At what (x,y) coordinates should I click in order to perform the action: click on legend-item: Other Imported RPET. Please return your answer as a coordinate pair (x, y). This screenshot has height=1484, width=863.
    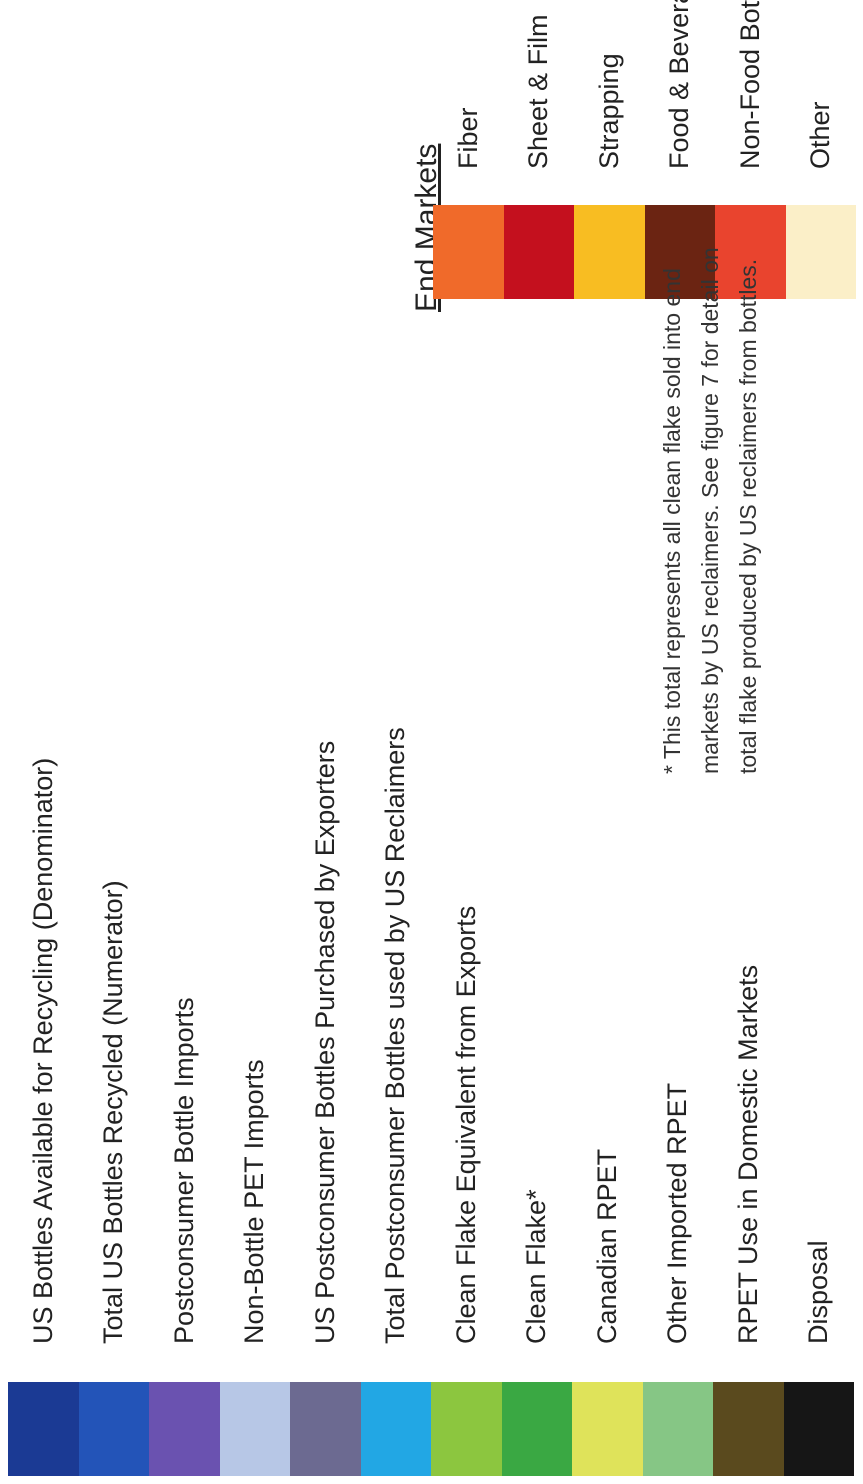
    Looking at the image, I should click on (677, 1101).